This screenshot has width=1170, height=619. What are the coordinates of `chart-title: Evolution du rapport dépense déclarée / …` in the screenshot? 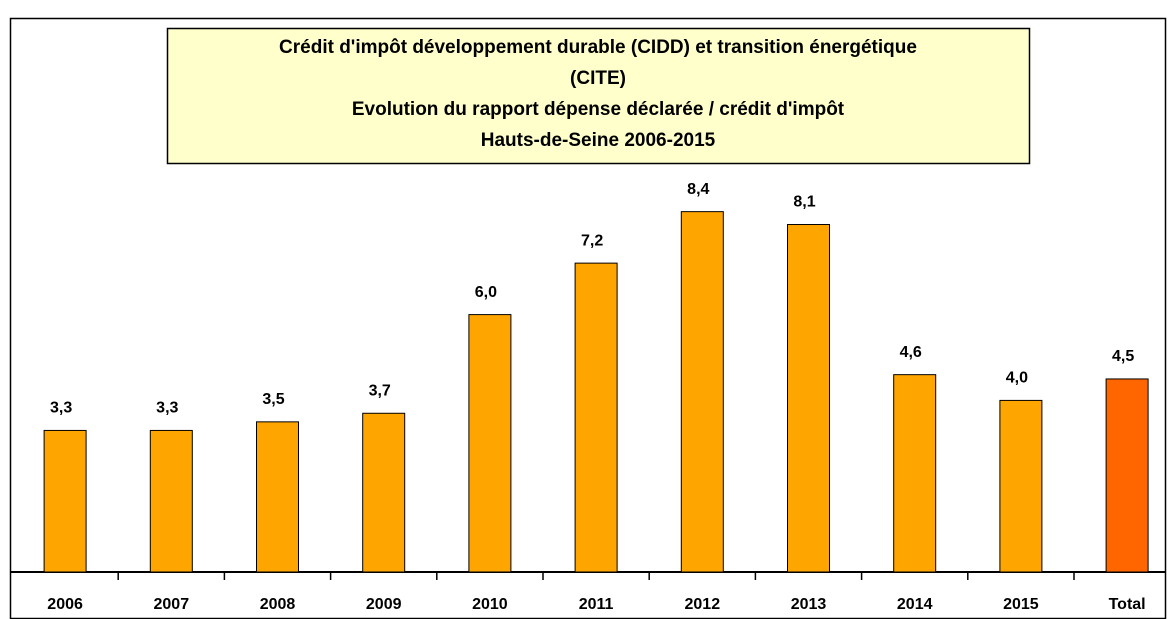 It's located at (598, 109).